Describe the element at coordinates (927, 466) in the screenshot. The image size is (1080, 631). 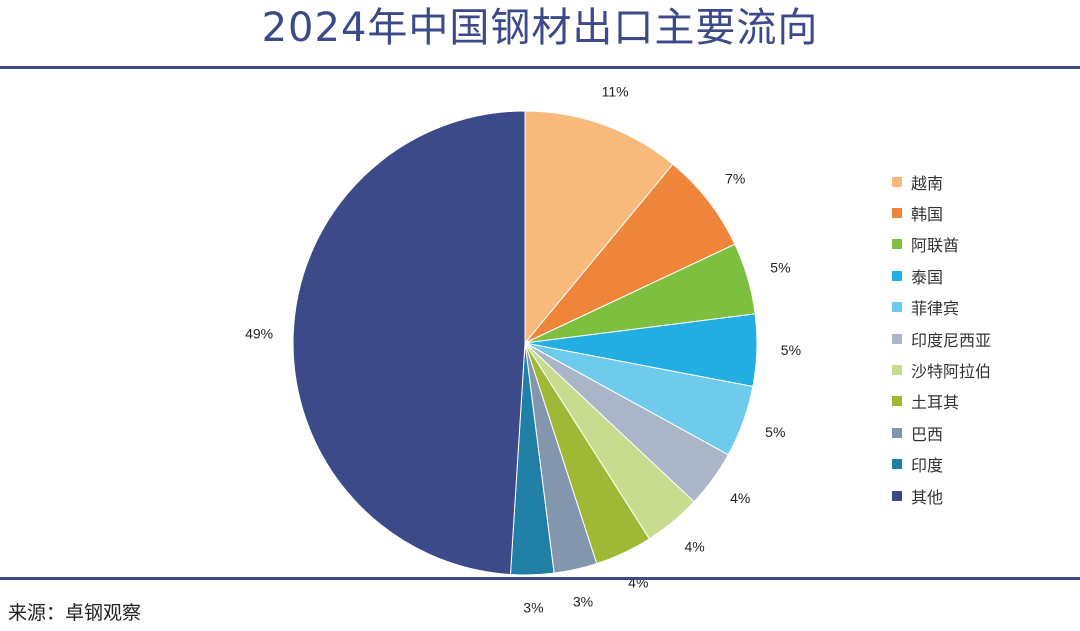
I see `legend-label: 印度` at that location.